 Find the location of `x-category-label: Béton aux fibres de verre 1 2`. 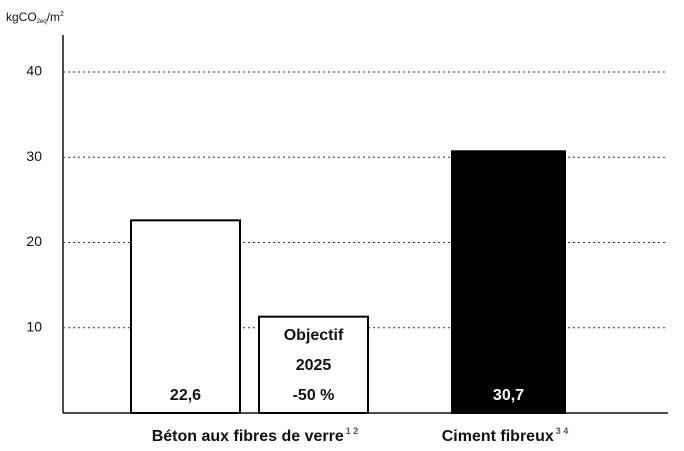

x-category-label: Béton aux fibres de verre 1 2 is located at coordinates (255, 435).